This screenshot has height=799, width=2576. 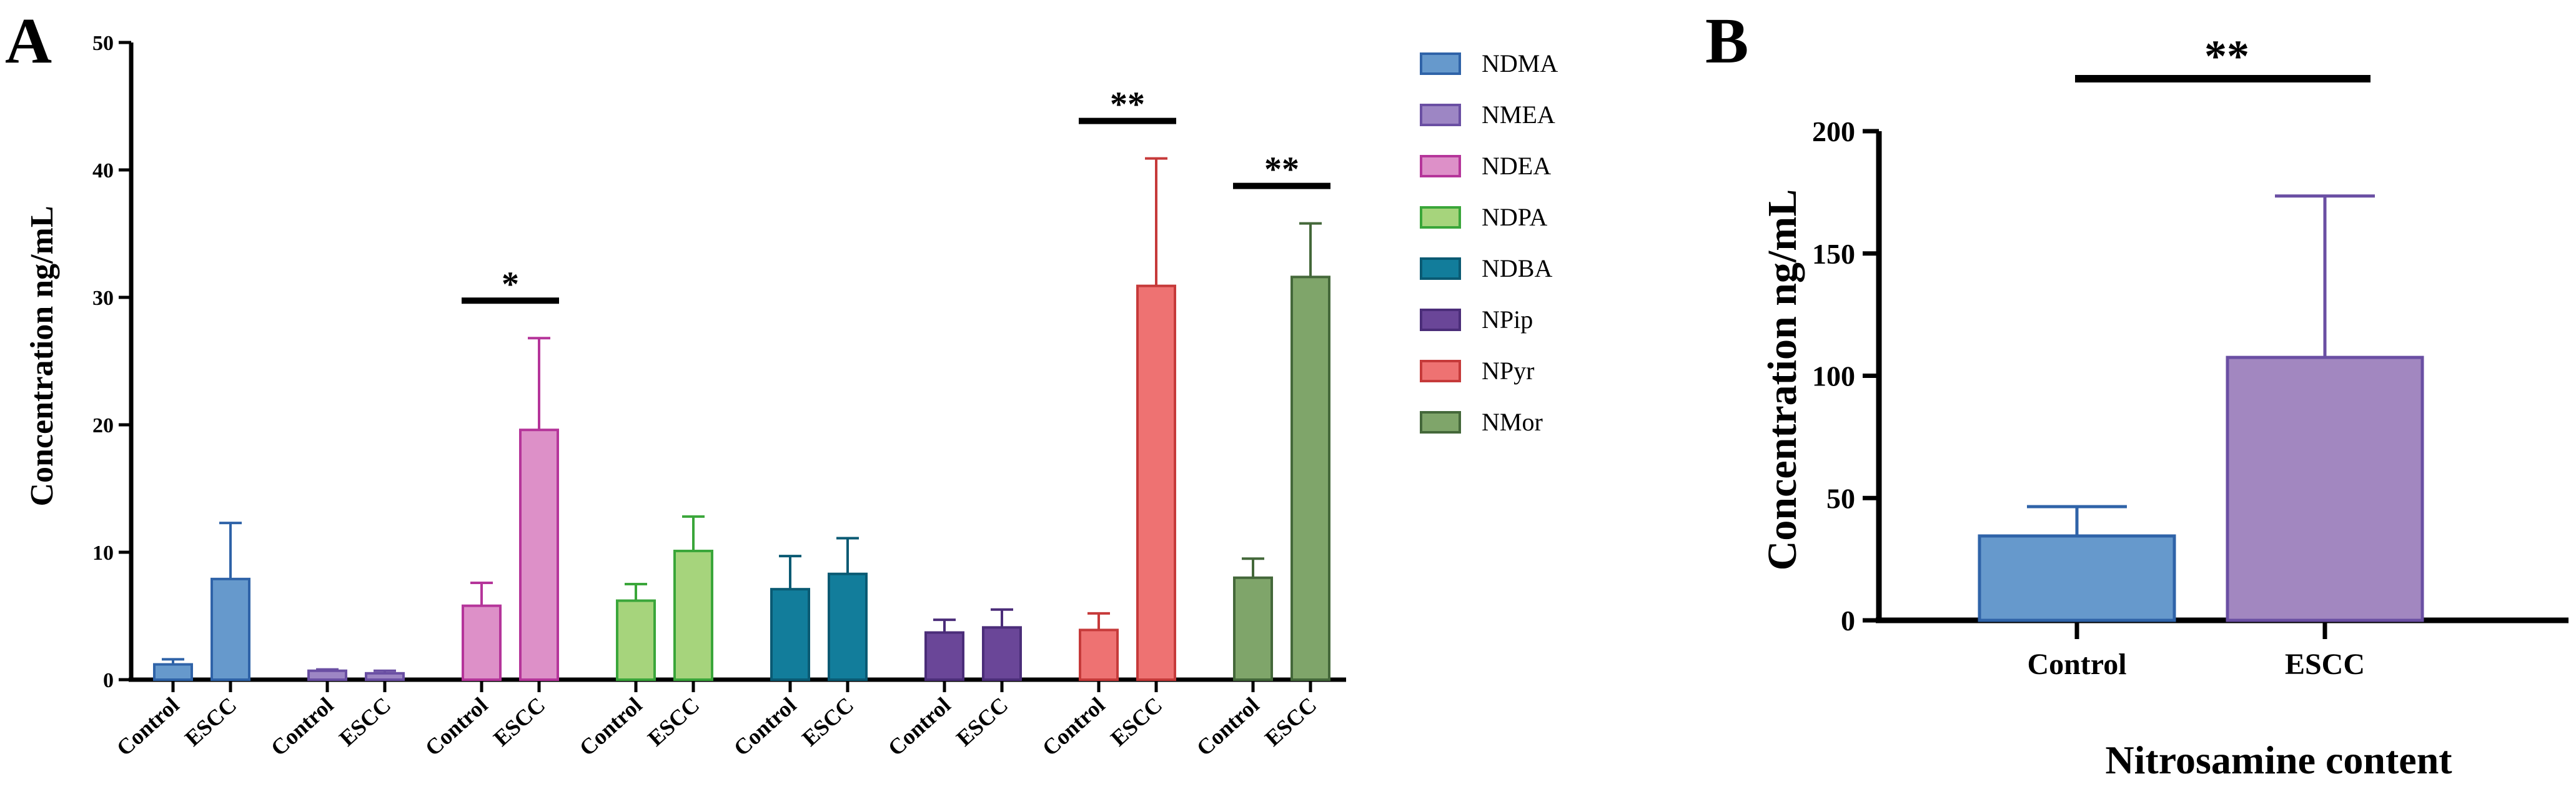 I want to click on legend-label: NPip, so click(x=1507, y=319).